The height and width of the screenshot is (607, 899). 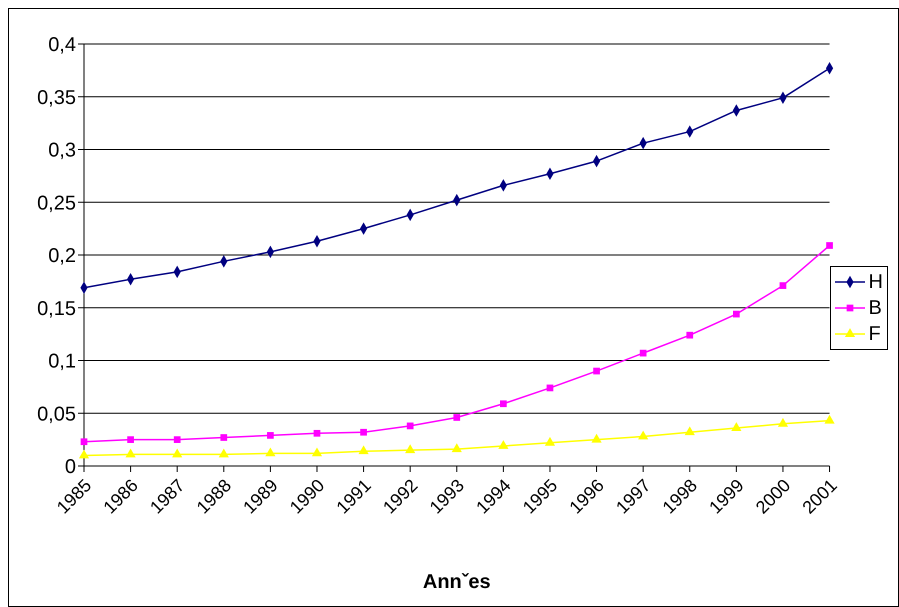 What do you see at coordinates (56, 309) in the screenshot?
I see `y-tick-label: 0,15` at bounding box center [56, 309].